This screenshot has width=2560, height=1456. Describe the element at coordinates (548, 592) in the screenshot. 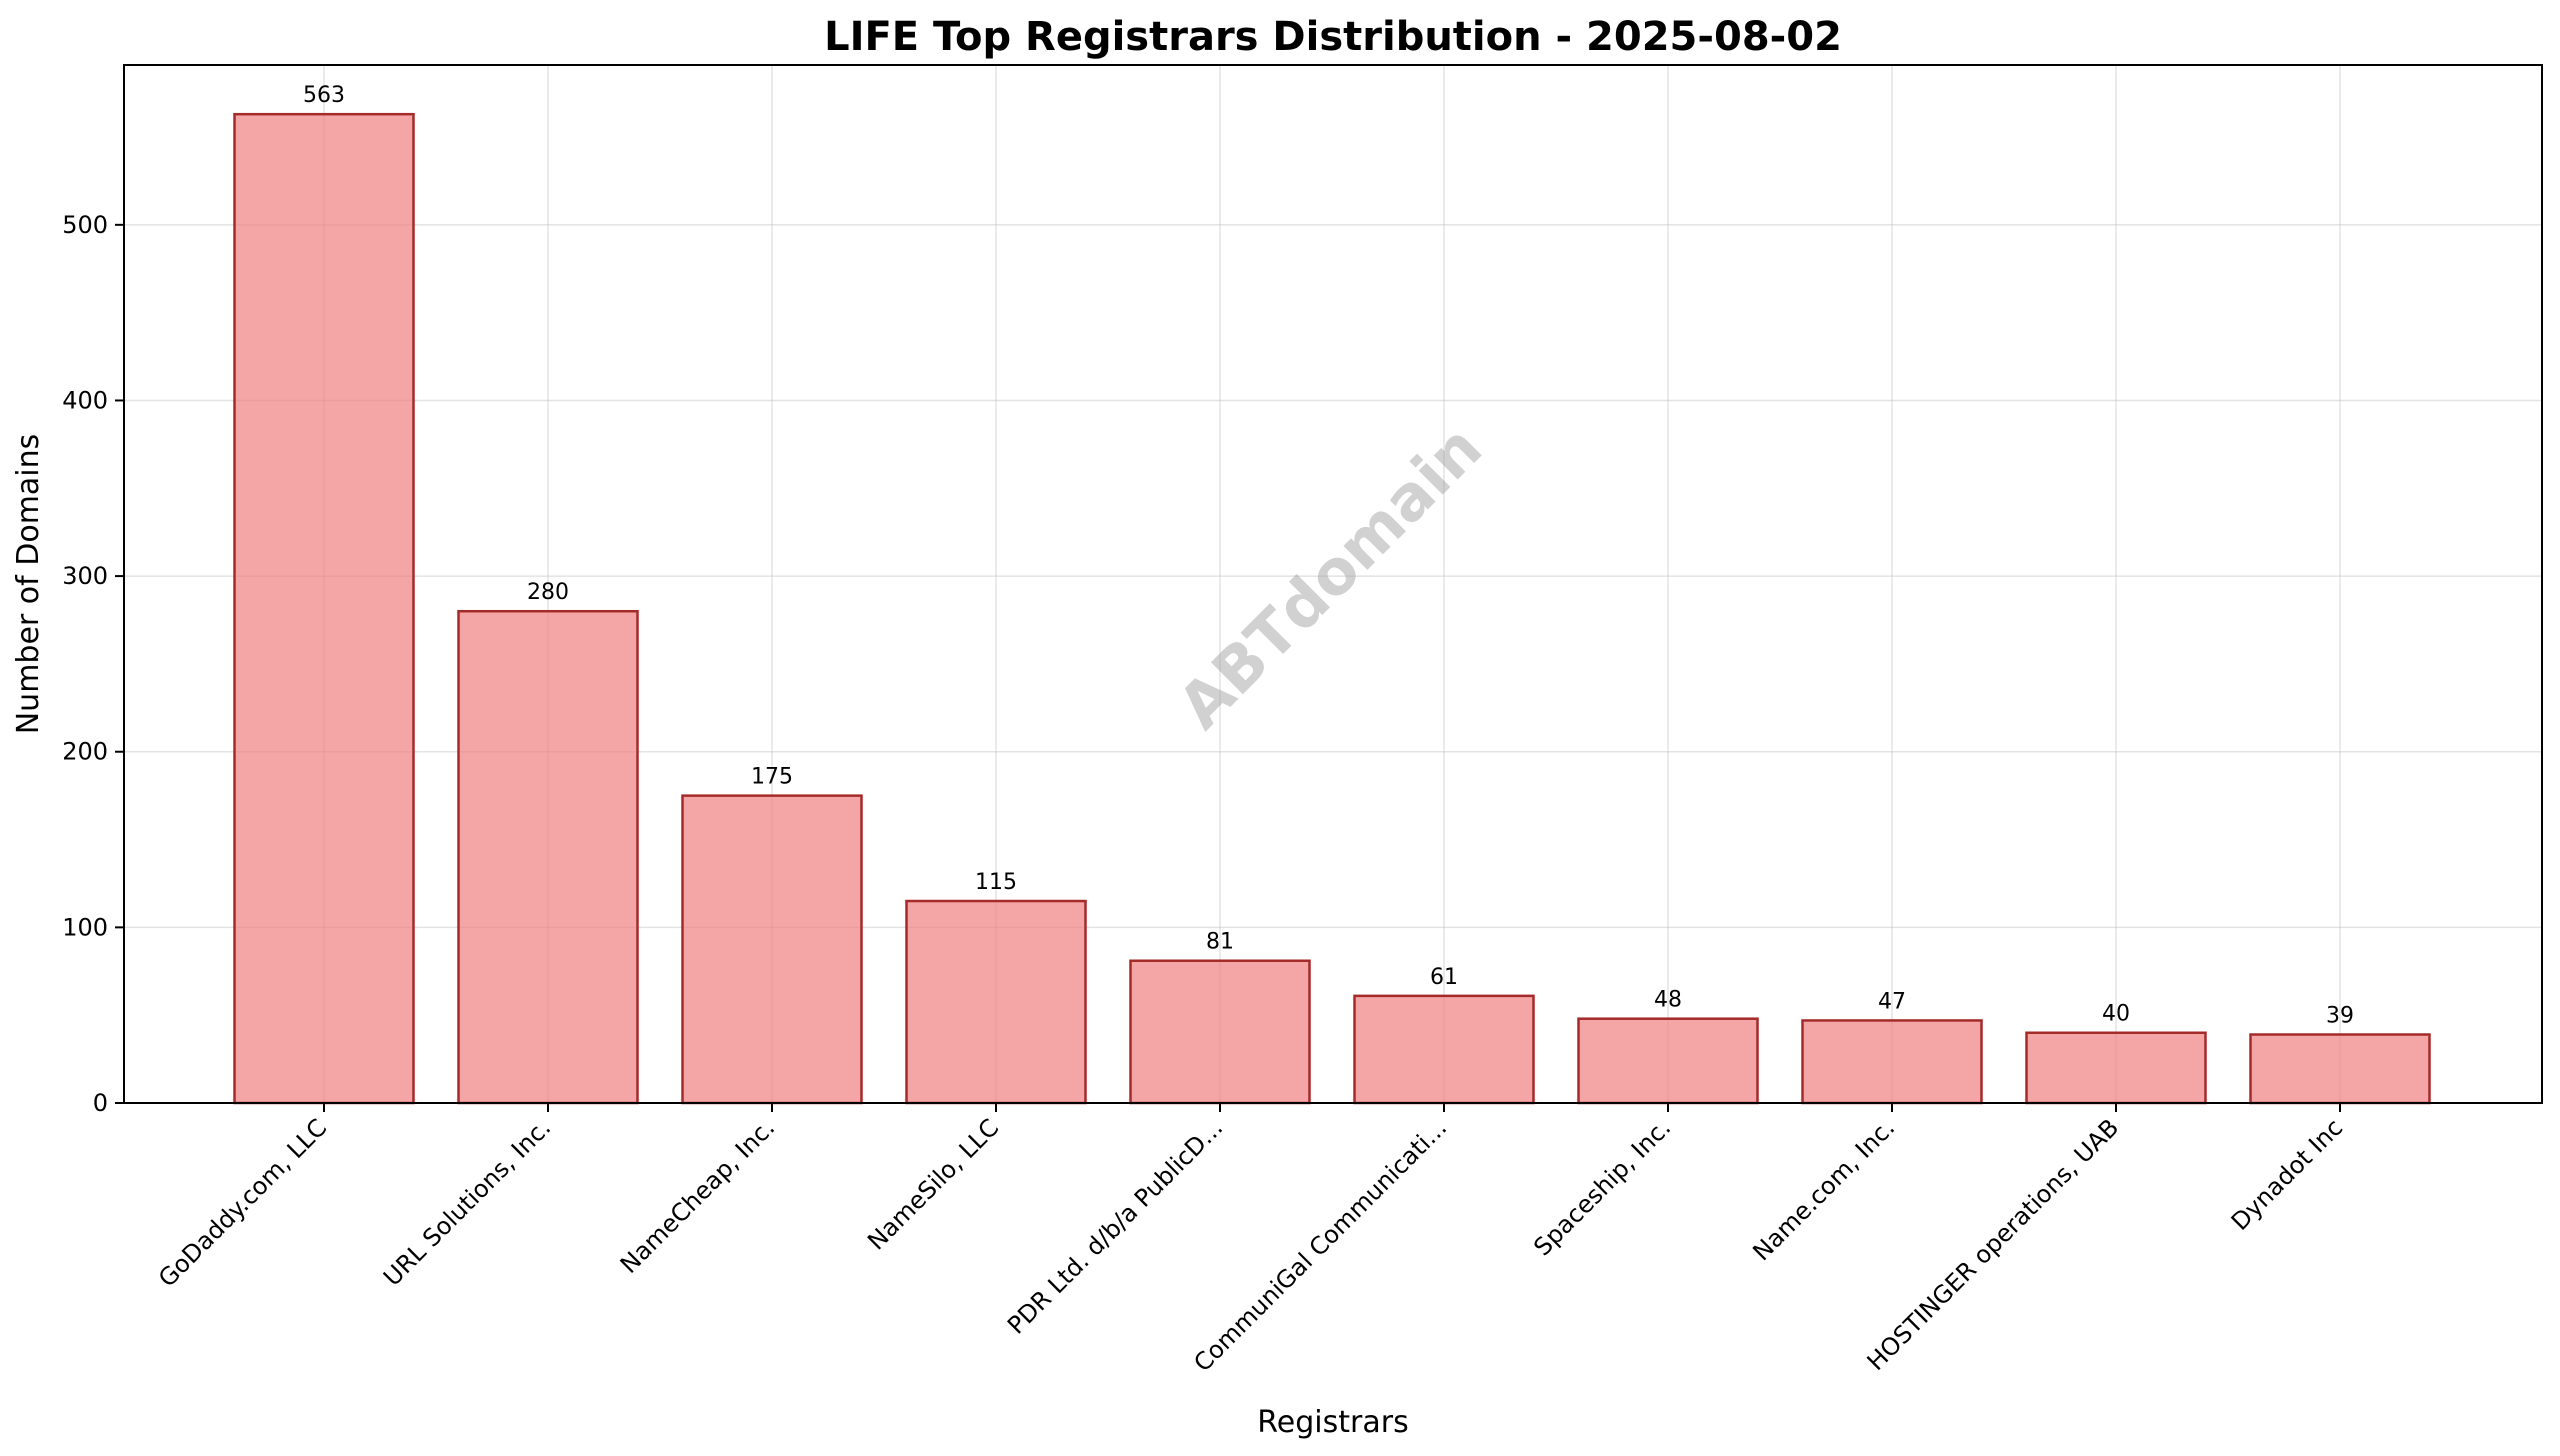

I see `data-label: 280` at that location.